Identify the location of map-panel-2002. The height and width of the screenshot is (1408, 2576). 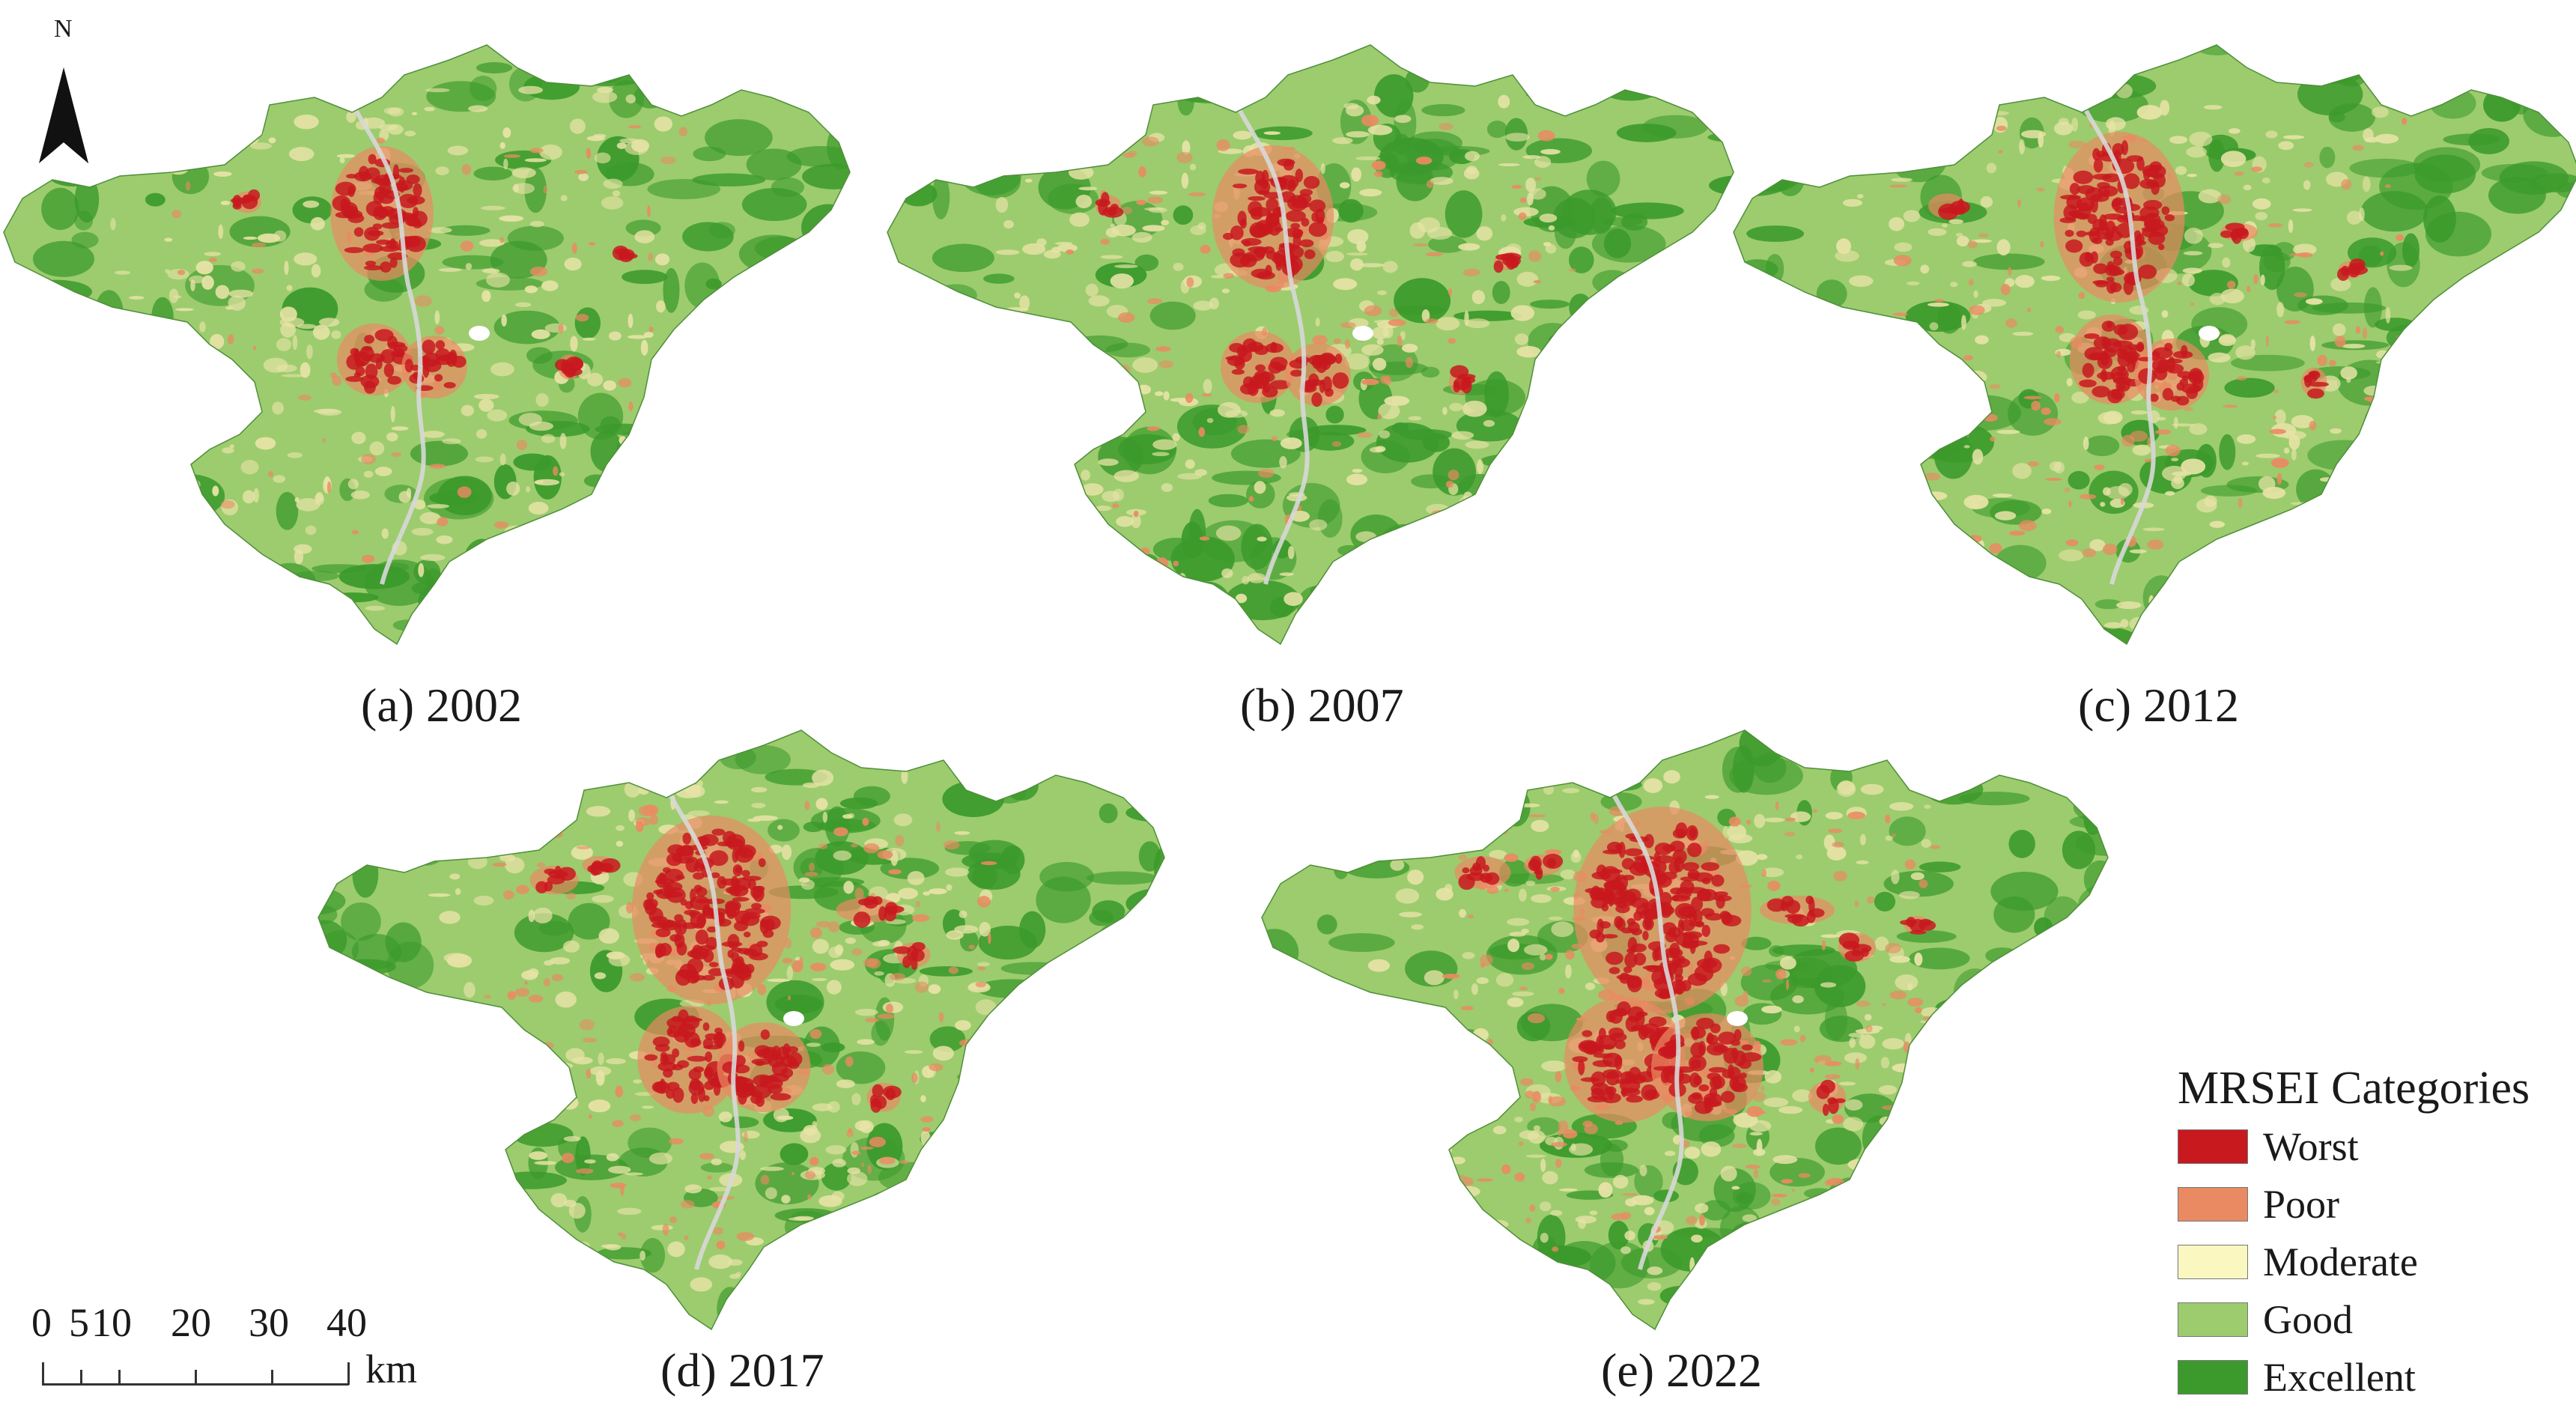
(430, 359).